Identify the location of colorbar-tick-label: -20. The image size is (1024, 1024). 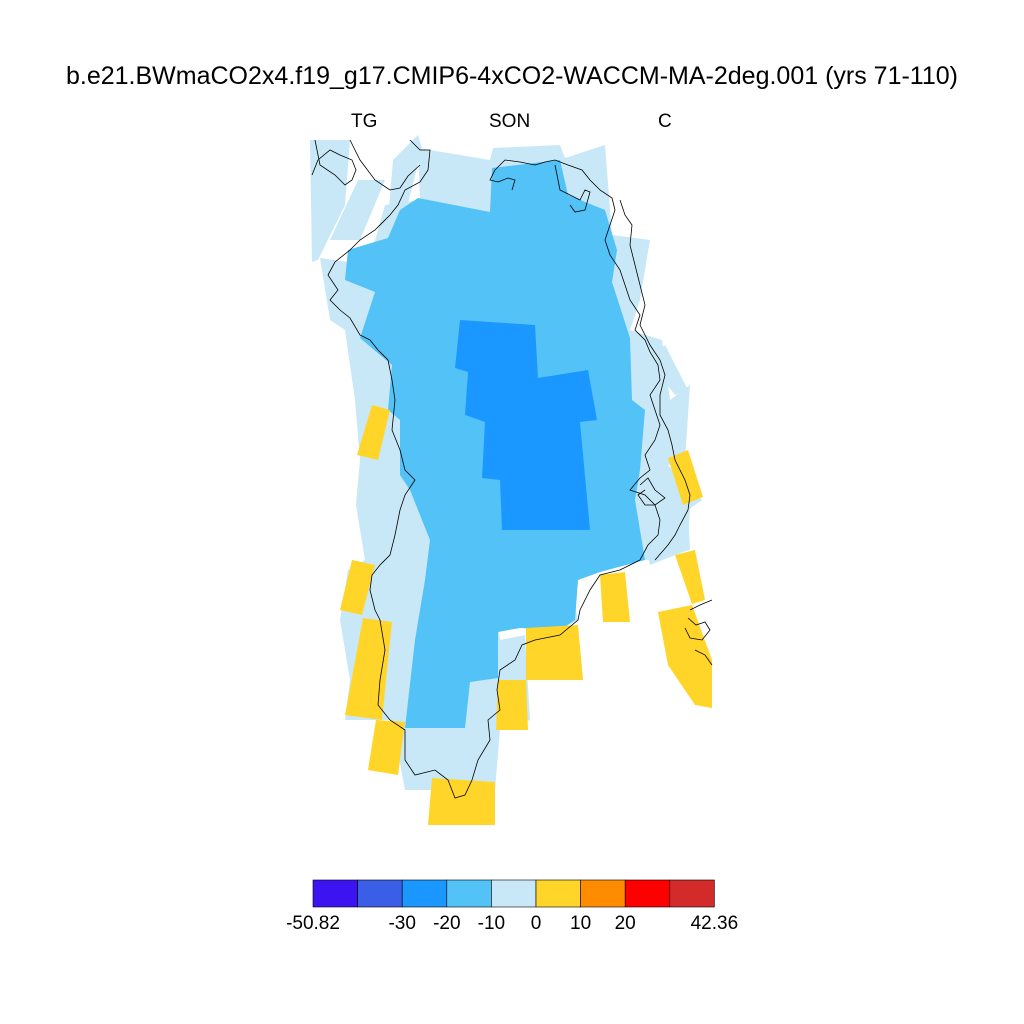
(447, 923).